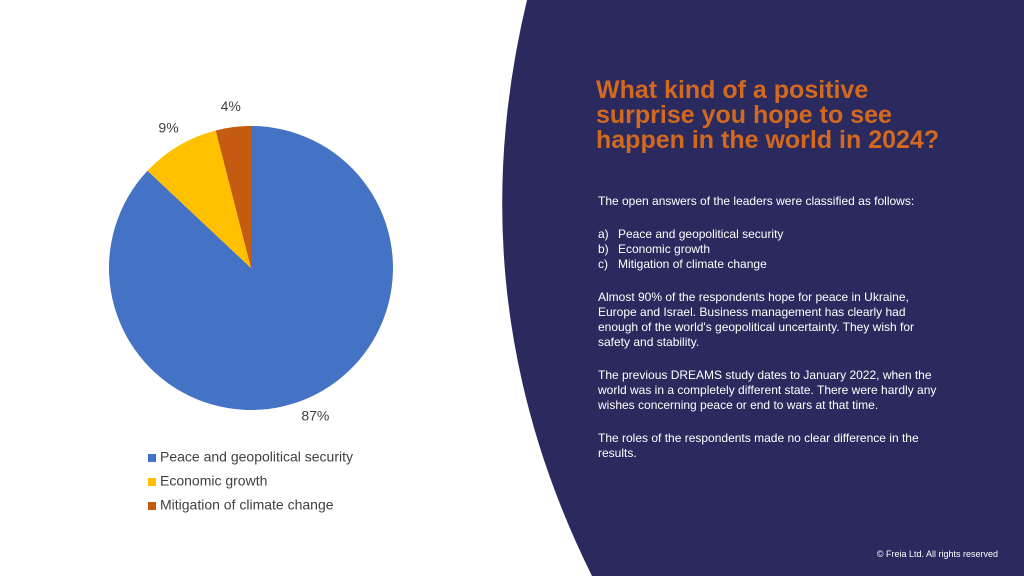 This screenshot has width=1024, height=576. Describe the element at coordinates (603, 264) in the screenshot. I see `list-marker: c)` at that location.